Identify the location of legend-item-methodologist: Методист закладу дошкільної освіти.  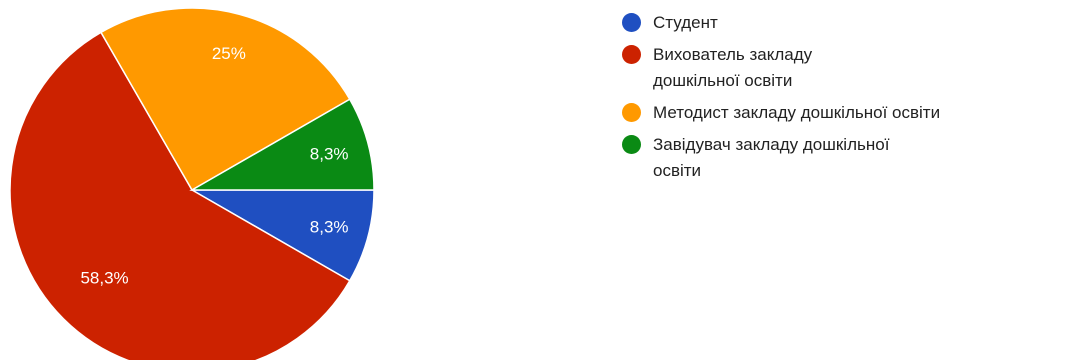
(842, 113).